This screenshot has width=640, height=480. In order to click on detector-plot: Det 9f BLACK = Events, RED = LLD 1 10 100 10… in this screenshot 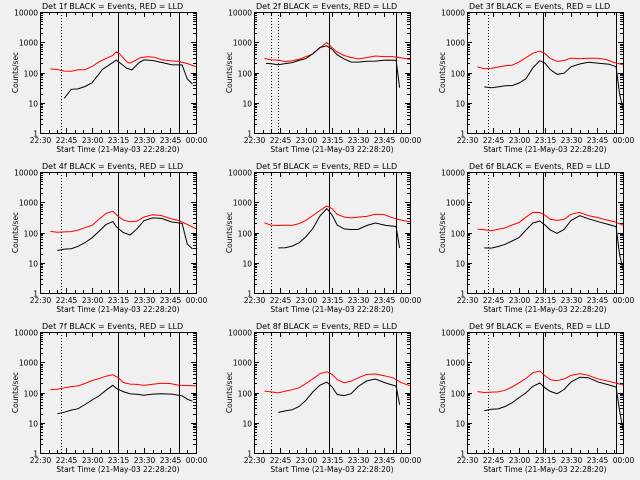, I will do `click(536, 398)`.